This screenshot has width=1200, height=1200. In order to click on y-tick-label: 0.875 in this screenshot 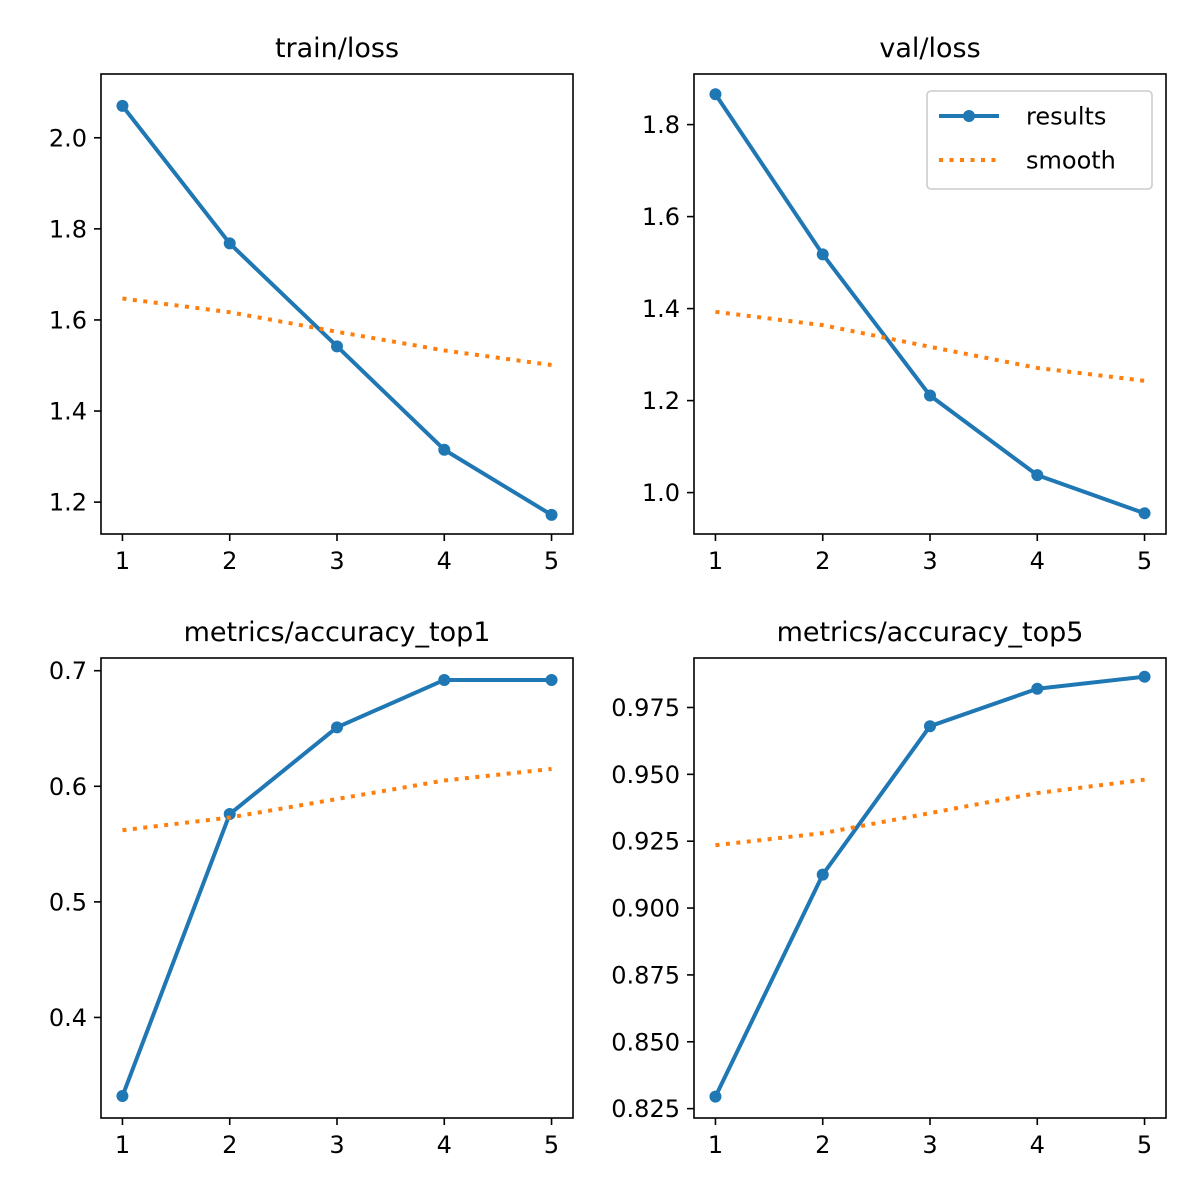, I will do `click(645, 975)`.